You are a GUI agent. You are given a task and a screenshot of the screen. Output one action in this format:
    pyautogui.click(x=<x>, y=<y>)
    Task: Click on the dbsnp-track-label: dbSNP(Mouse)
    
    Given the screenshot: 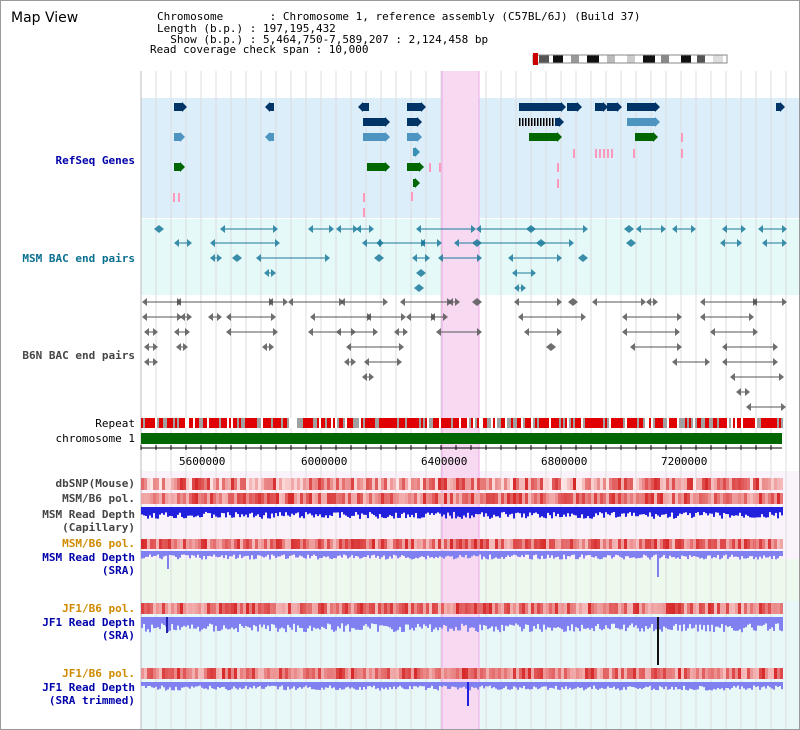 What is the action you would take?
    pyautogui.click(x=95, y=483)
    